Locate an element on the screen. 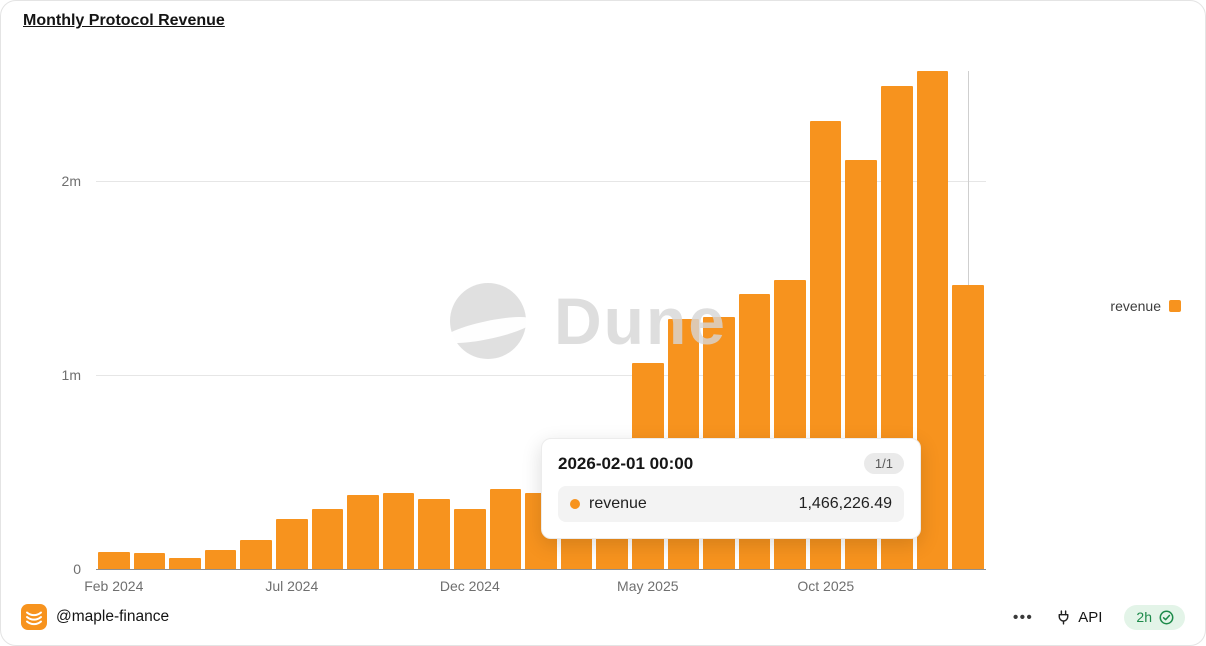  author-link: @maple-finance is located at coordinates (95, 617).